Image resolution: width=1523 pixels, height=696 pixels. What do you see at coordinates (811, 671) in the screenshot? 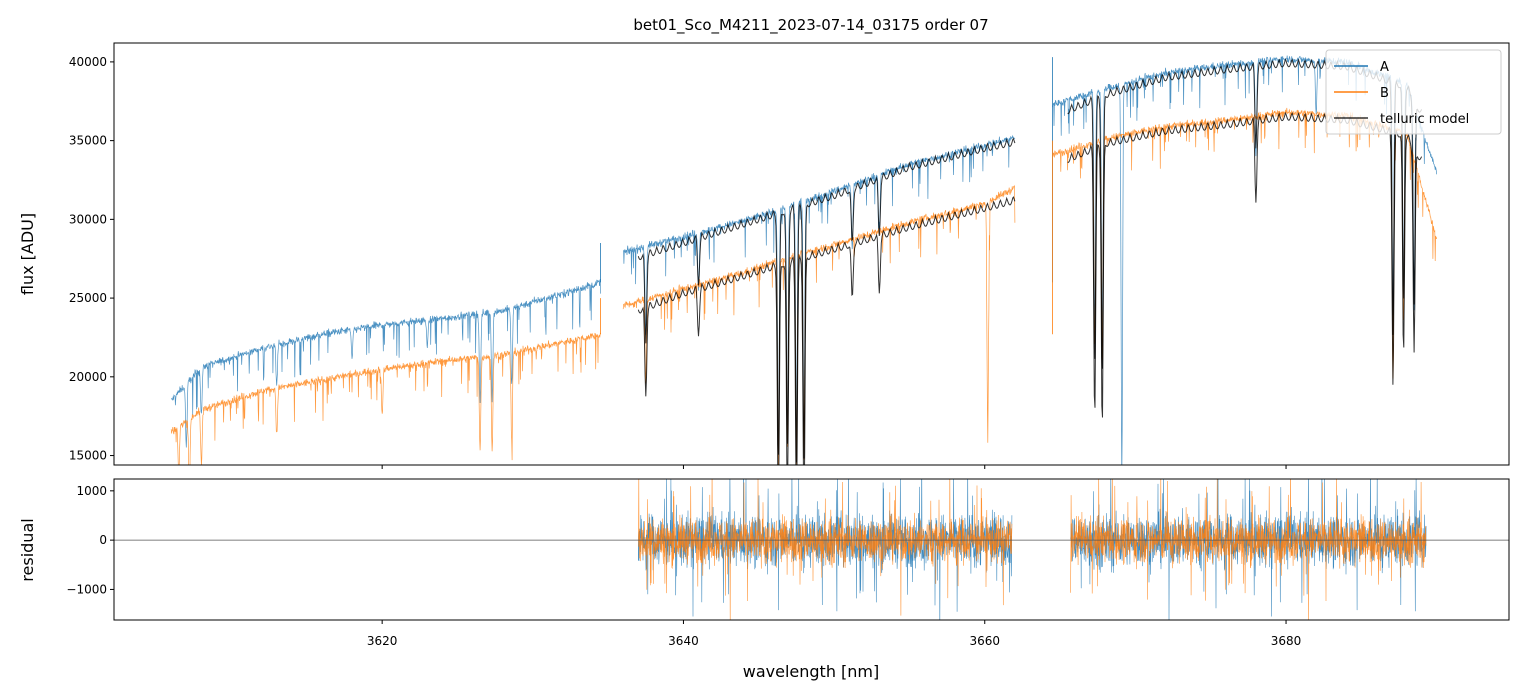
I see `wavelength-axis-label: wavelength [nm]` at bounding box center [811, 671].